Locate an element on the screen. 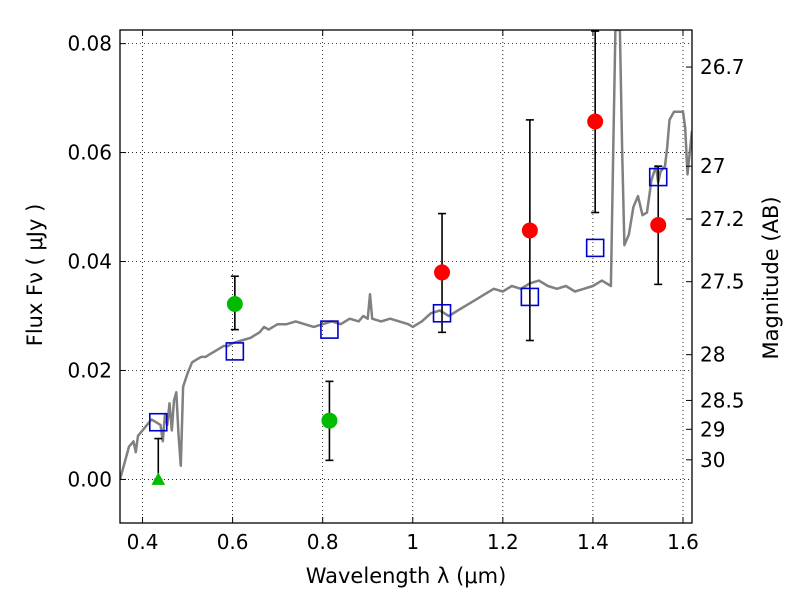  y-tick-label: 0.02 is located at coordinates (89, 370).